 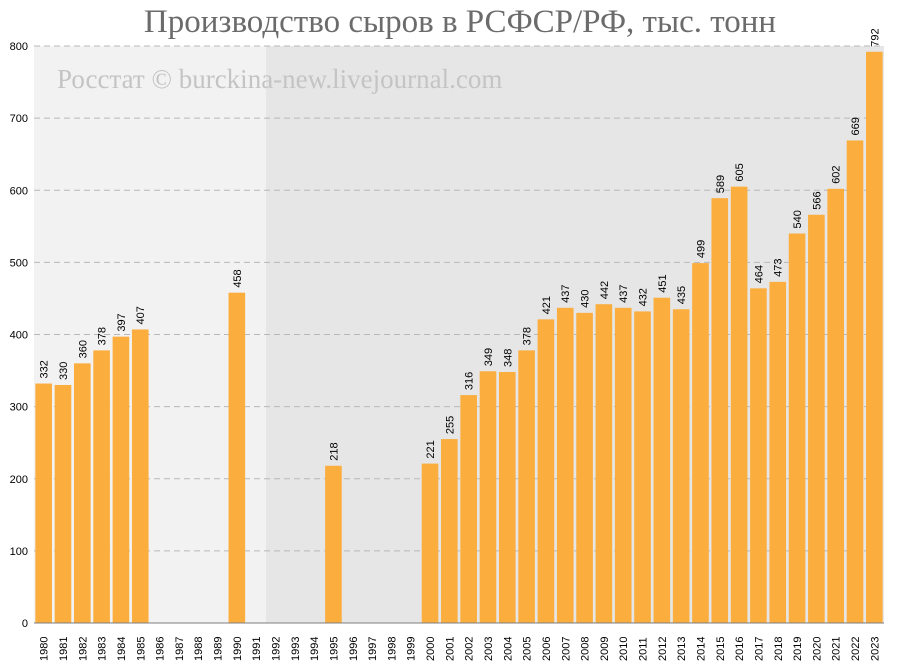 What do you see at coordinates (837, 174) in the screenshot?
I see `value-label: 602` at bounding box center [837, 174].